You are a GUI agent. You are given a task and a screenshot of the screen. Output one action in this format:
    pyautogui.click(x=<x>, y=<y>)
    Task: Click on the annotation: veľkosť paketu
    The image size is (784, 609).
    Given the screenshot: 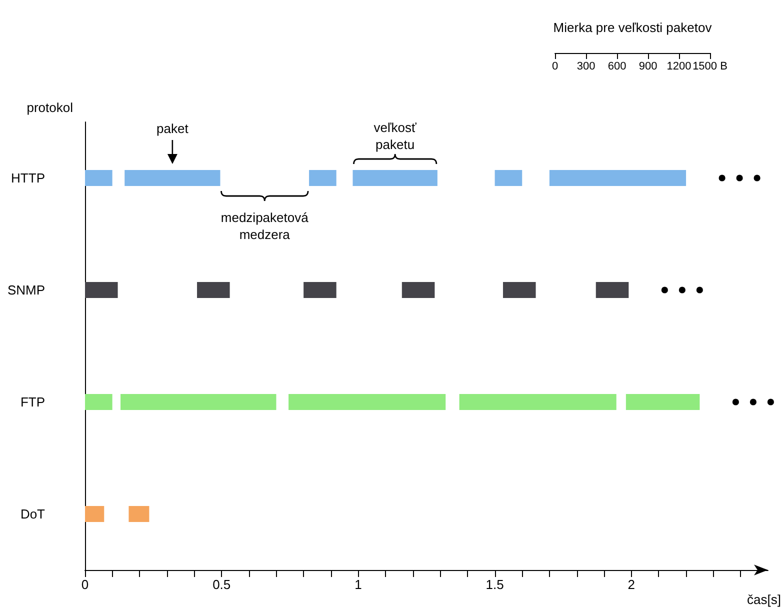 What is the action you would take?
    pyautogui.click(x=395, y=136)
    